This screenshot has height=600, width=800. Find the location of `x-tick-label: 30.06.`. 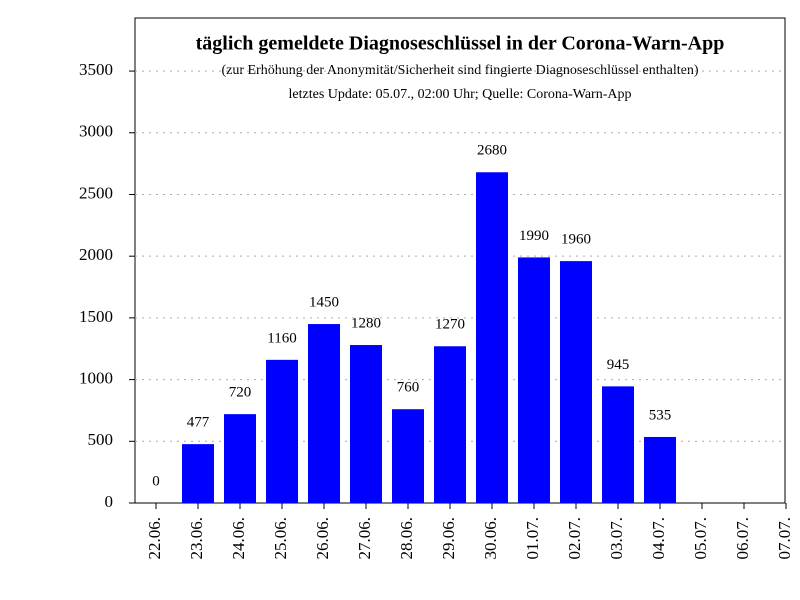

x-tick-label: 30.06. is located at coordinates (490, 538).